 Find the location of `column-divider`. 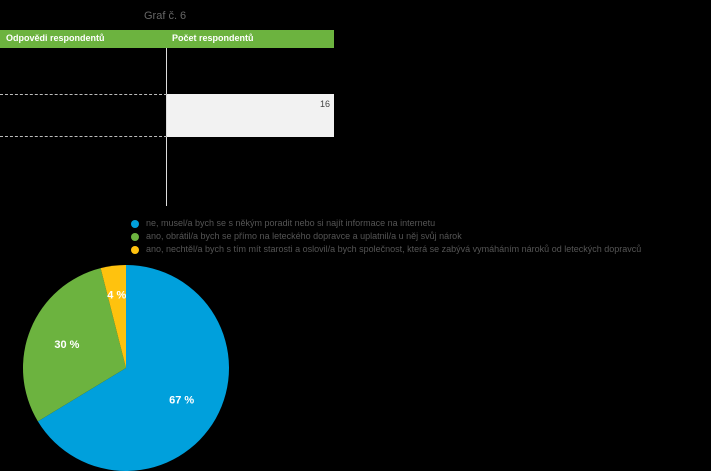

column-divider is located at coordinates (166, 127).